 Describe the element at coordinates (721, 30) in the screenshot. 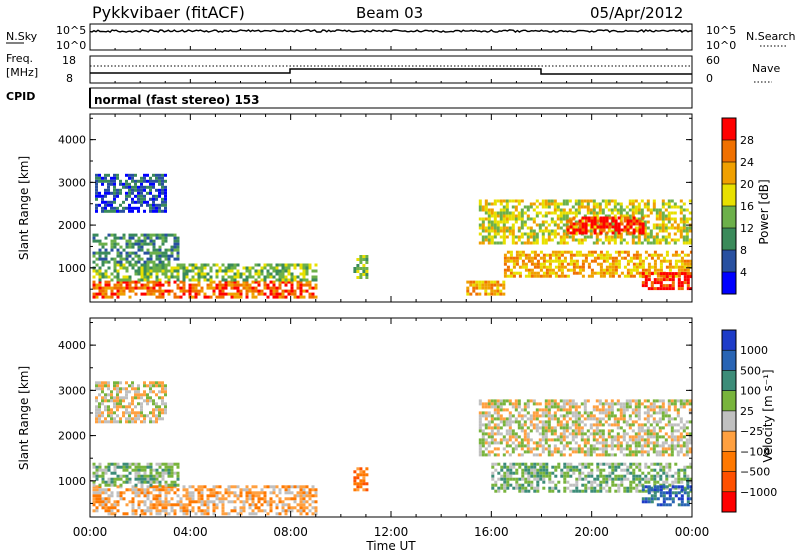

I see `nsearch-tick-top: 10^5` at that location.